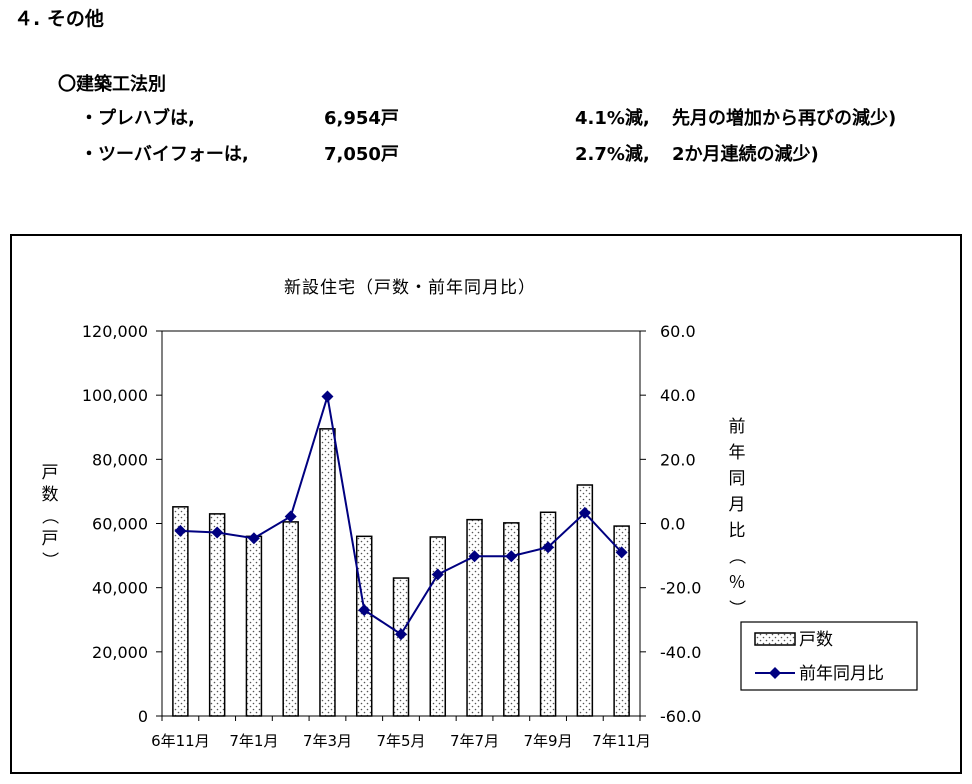 The width and height of the screenshot is (972, 784). Describe the element at coordinates (680, 652) in the screenshot. I see `right-axis-tick-label: -40.0` at that location.